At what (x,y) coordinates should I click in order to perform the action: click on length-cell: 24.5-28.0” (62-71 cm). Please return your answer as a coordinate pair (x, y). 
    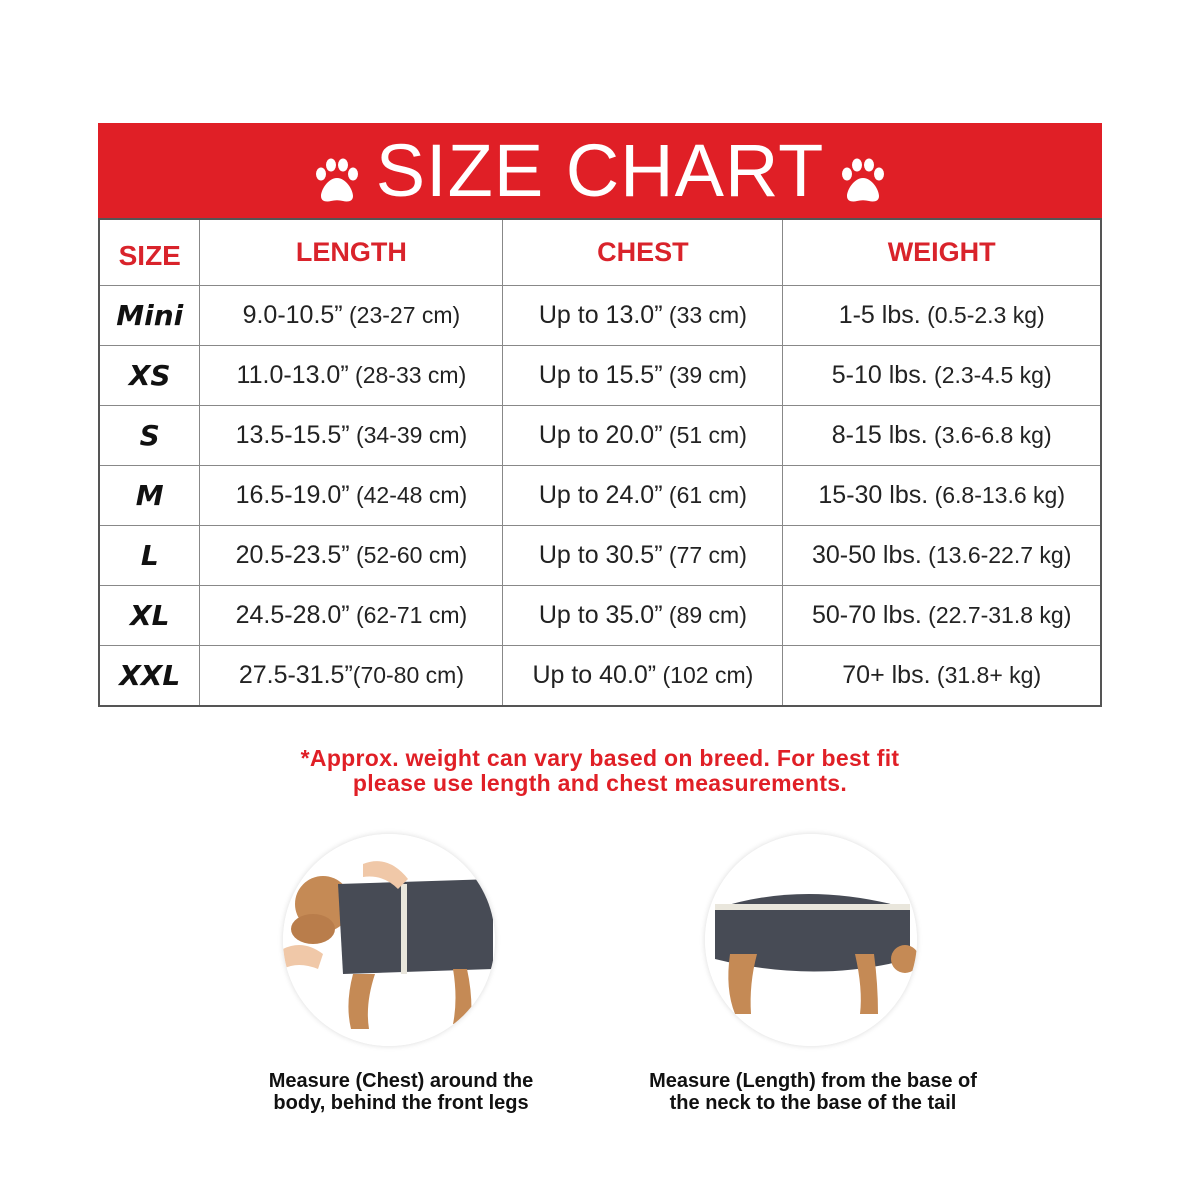
    Looking at the image, I should click on (351, 615).